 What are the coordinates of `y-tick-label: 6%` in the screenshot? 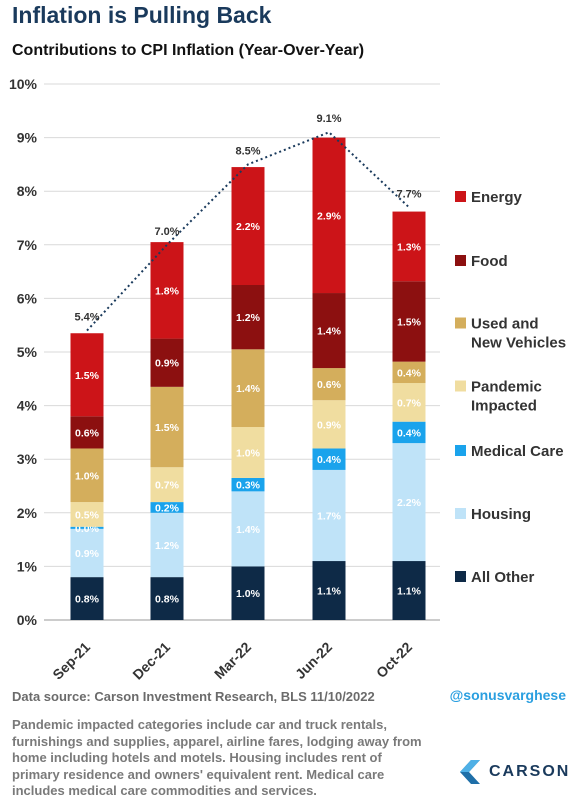 It's located at (27, 298).